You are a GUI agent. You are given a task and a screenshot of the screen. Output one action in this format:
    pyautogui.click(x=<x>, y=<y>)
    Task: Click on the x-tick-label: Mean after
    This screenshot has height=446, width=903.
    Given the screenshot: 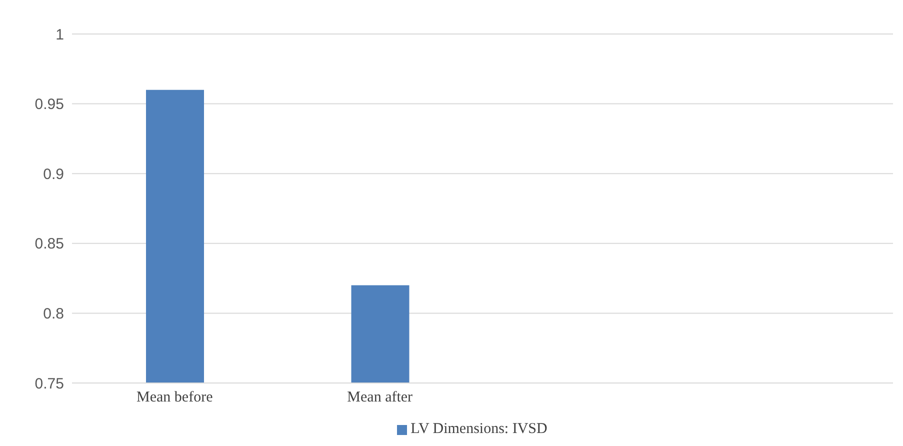 What is the action you would take?
    pyautogui.click(x=380, y=398)
    